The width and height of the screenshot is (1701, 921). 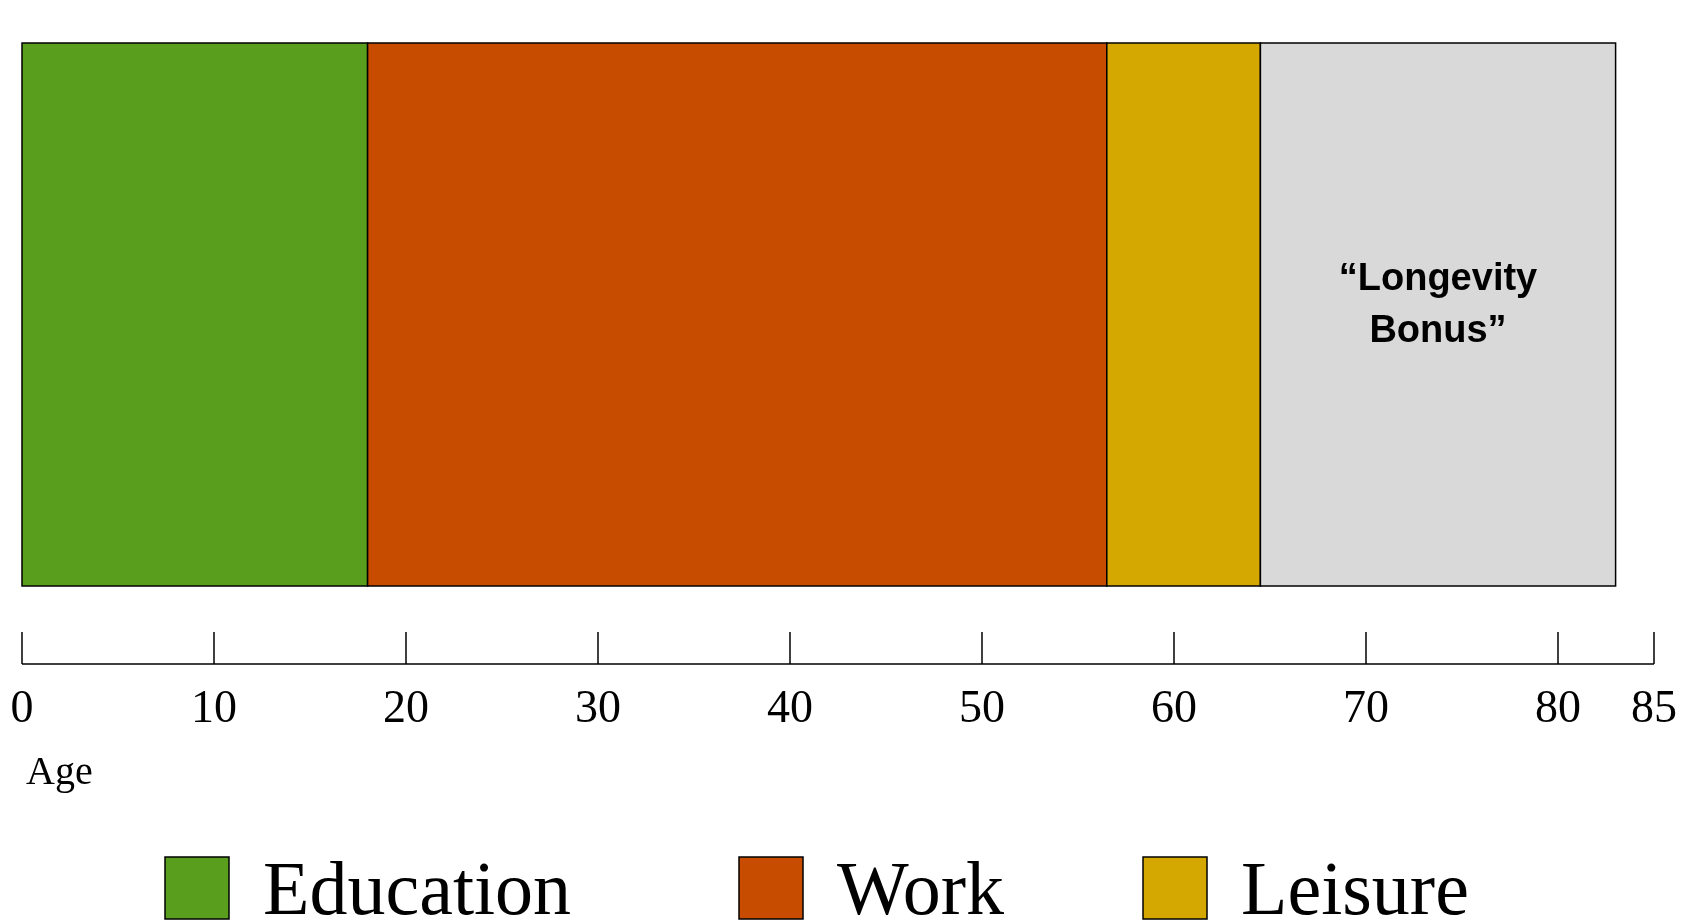 I want to click on legend-label: Work, so click(x=920, y=883).